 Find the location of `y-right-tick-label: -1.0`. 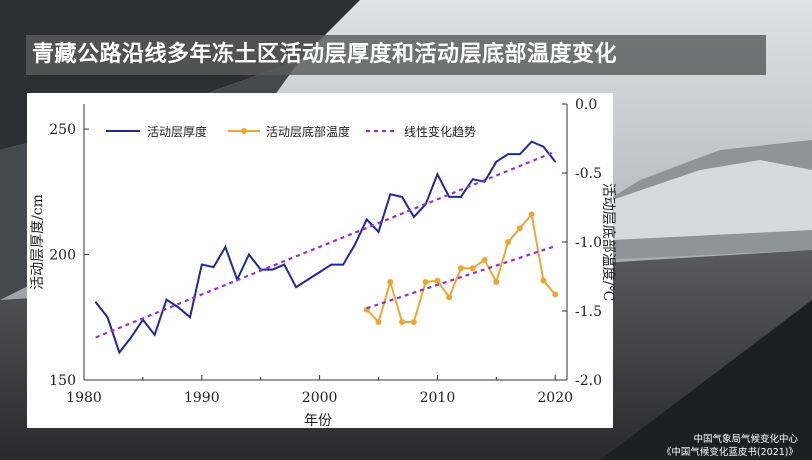

y-right-tick-label: -1.0 is located at coordinates (588, 243).